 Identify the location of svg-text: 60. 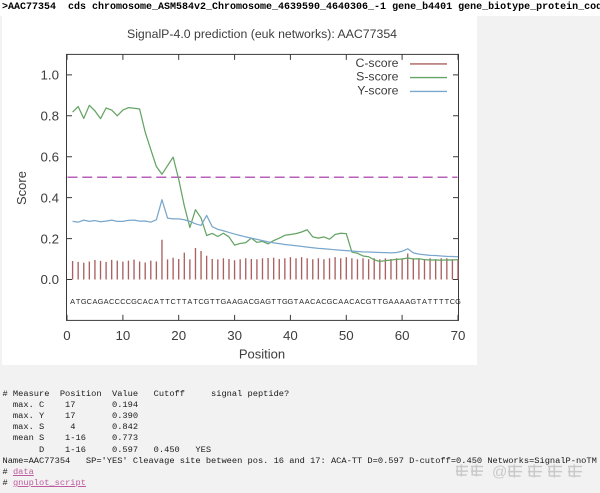
(402, 335).